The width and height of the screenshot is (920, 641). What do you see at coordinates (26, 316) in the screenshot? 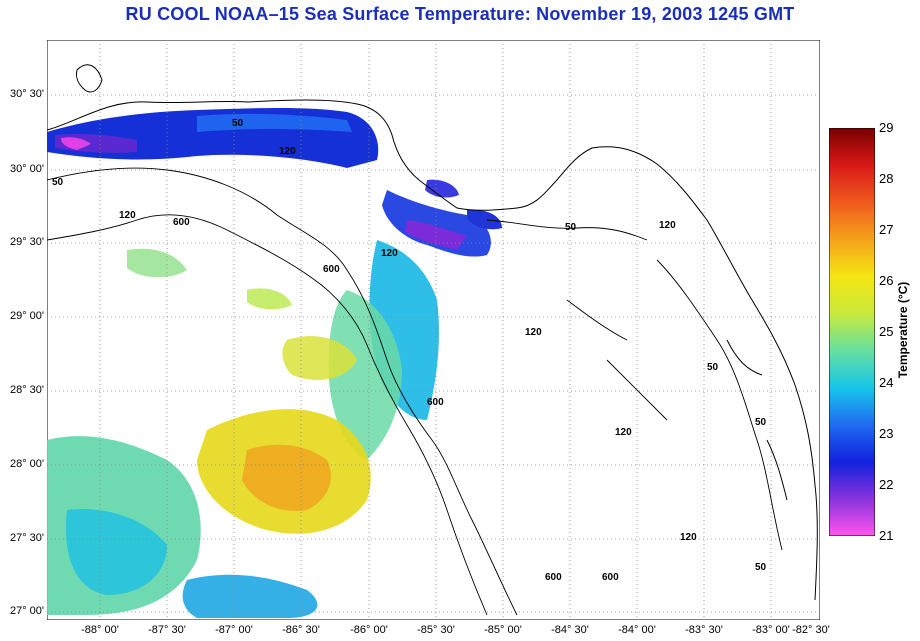
I see `lat-label: 29° 00'` at bounding box center [26, 316].